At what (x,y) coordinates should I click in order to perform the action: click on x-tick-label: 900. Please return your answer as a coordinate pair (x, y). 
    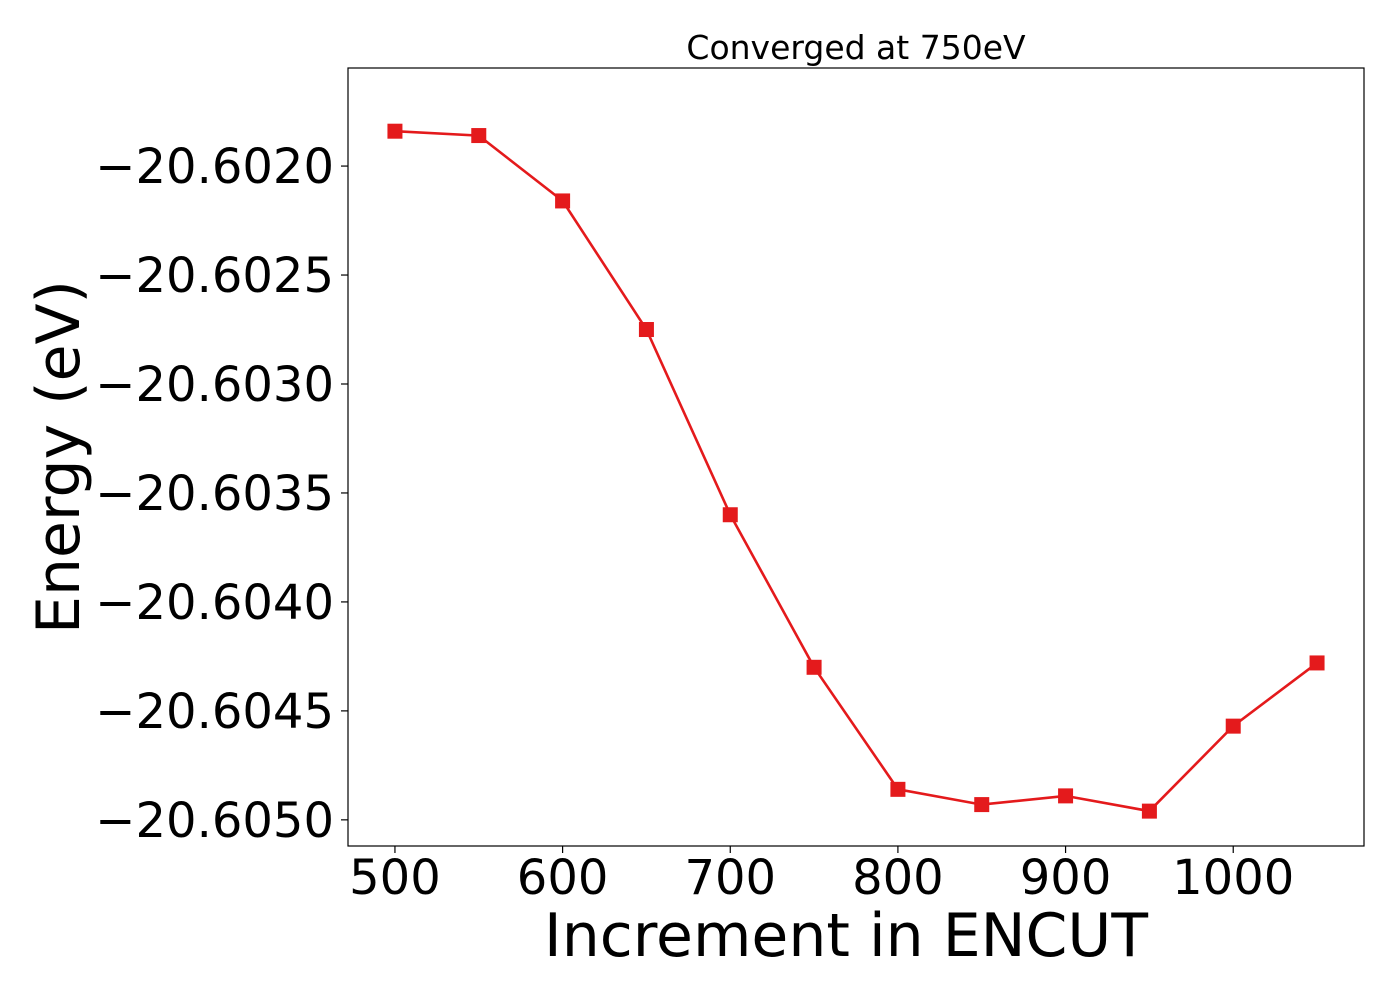
    Looking at the image, I should click on (1066, 878).